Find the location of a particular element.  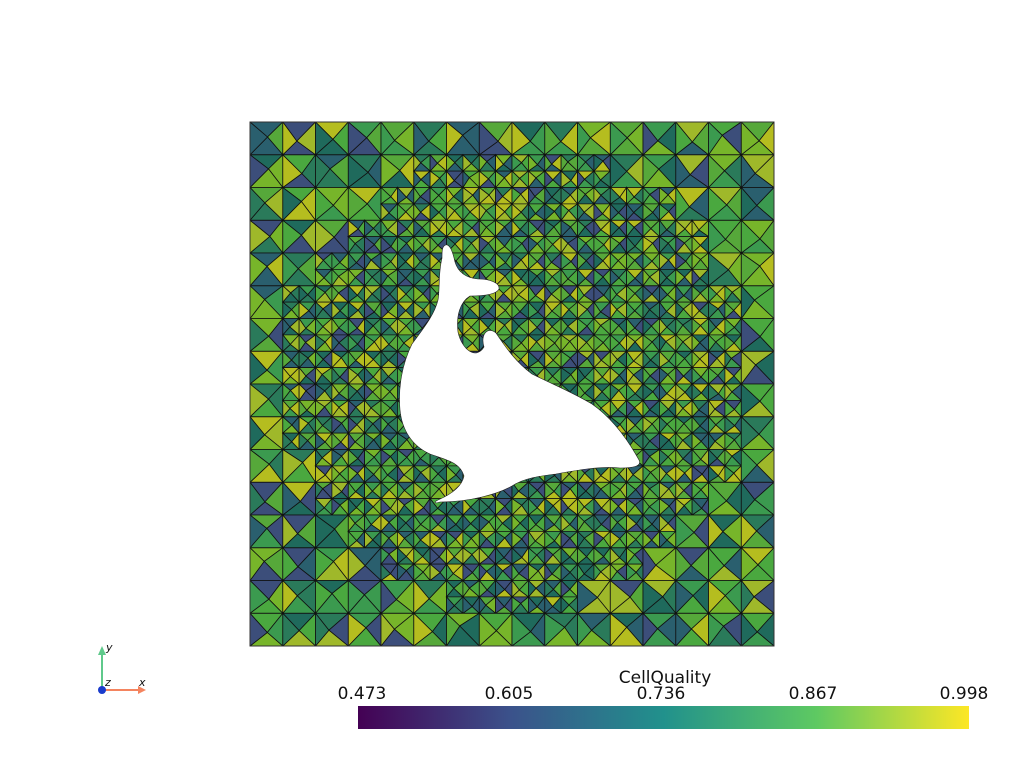

x-axis-arrowhead is located at coordinates (142, 690).